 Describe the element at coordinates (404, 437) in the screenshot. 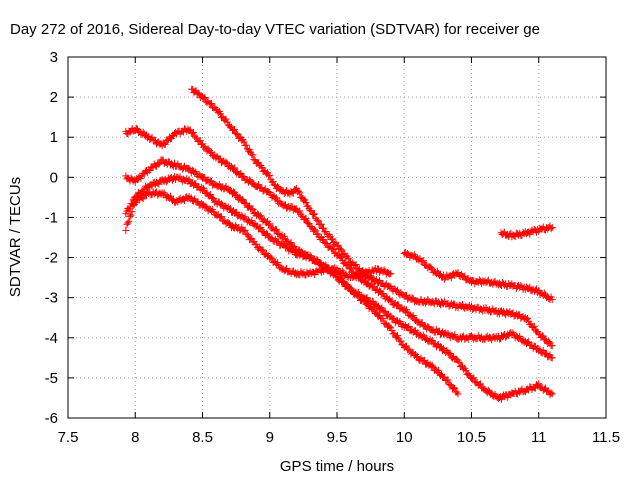

I see `x-tick-label: 10` at that location.